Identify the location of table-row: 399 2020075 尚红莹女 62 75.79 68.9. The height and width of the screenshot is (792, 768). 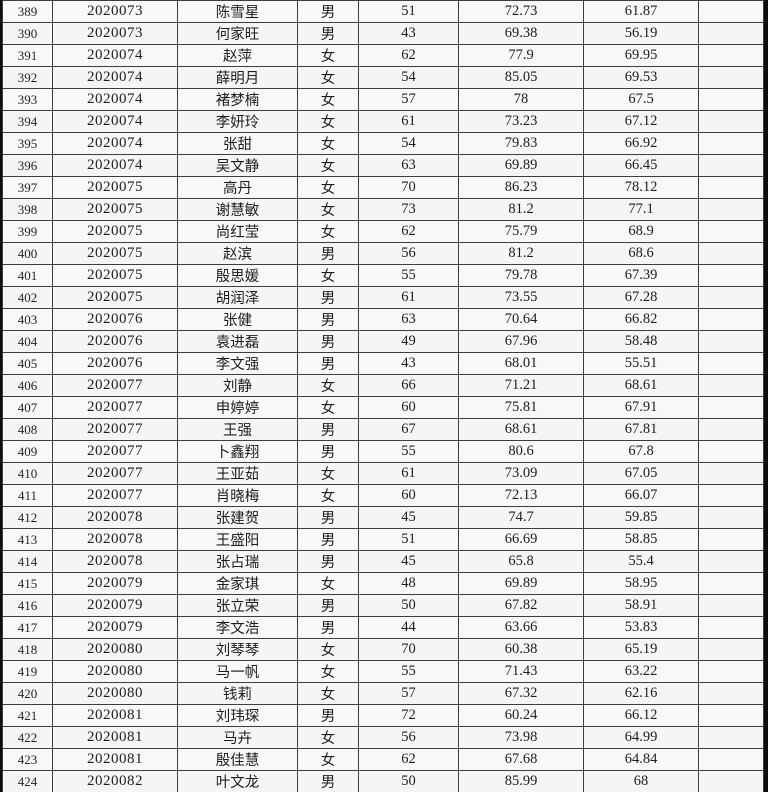
(383, 231).